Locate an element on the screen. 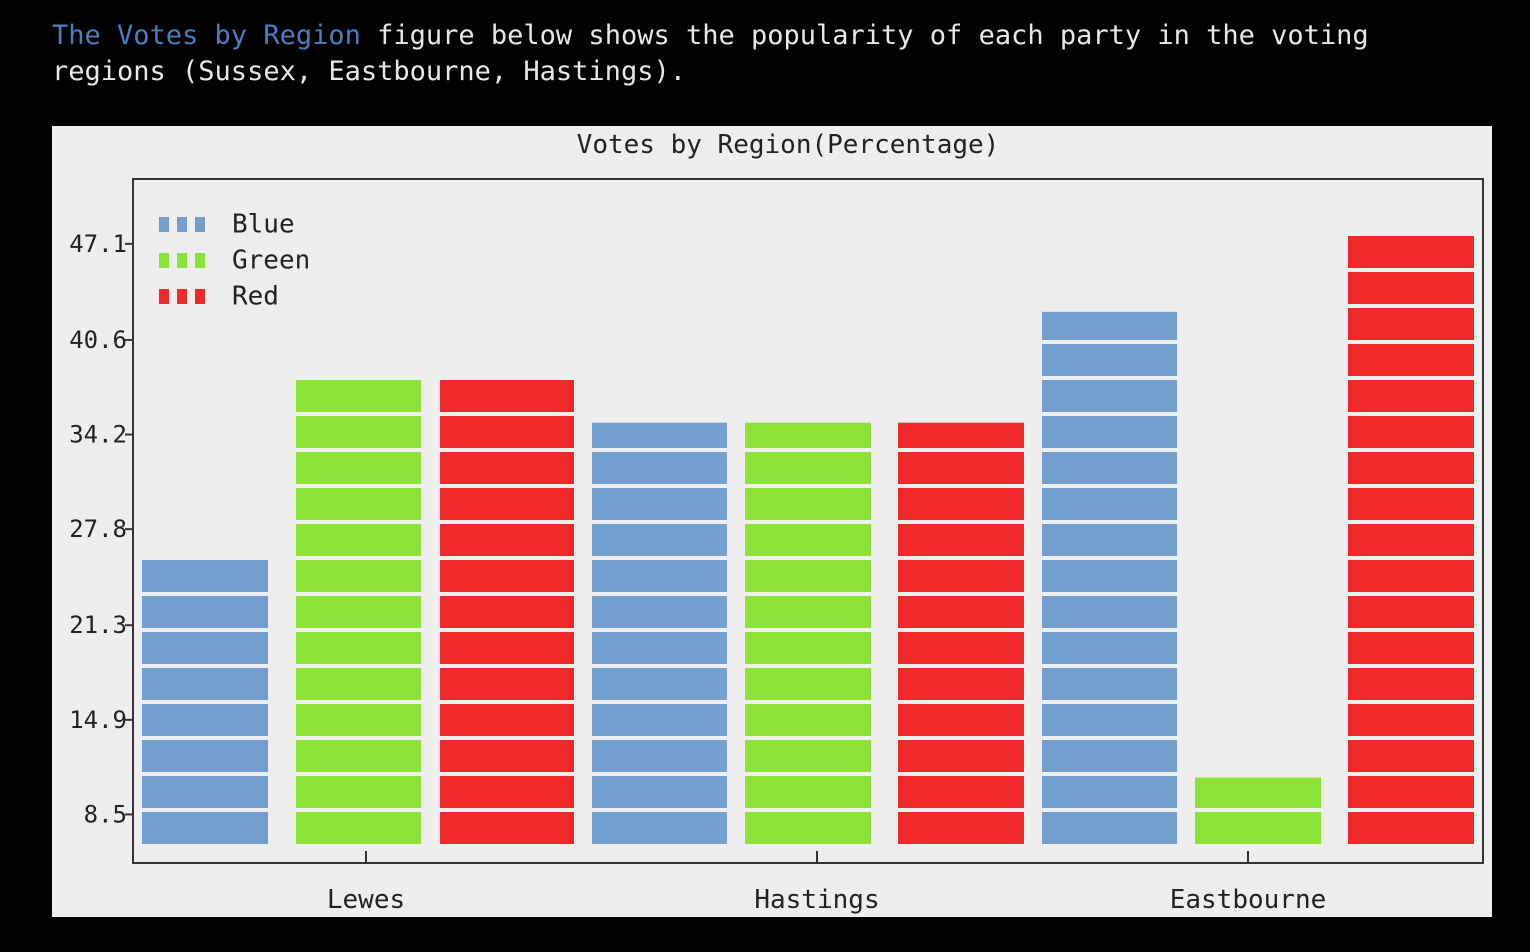 The height and width of the screenshot is (952, 1530). y-tick-label: 34.2 is located at coordinates (98, 435).